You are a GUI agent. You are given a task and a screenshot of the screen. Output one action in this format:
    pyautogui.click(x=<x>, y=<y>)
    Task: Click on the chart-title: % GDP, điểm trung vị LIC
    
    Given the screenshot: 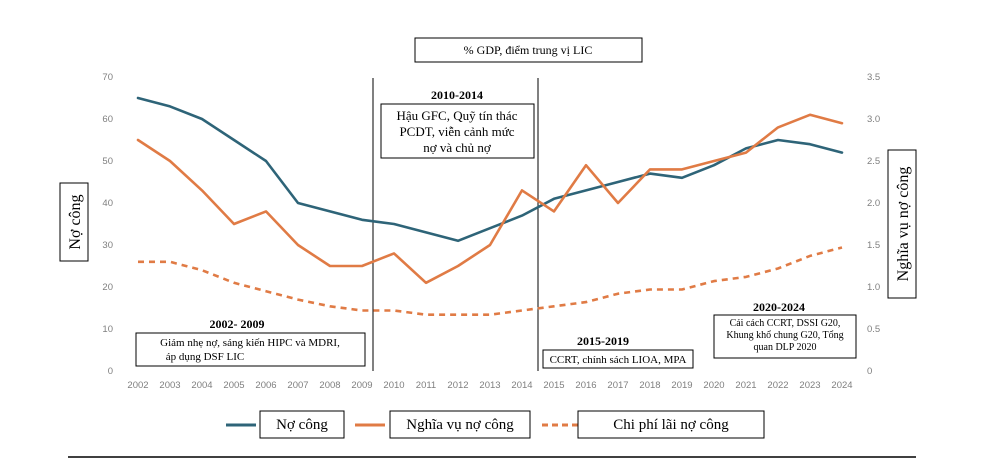 What is the action you would take?
    pyautogui.click(x=528, y=50)
    